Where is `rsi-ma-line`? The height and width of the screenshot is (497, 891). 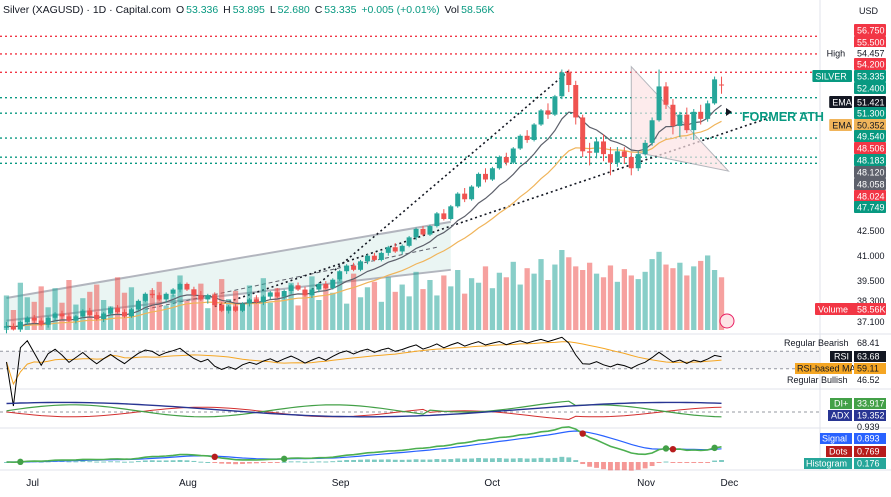
rsi-ma-line is located at coordinates (364, 363).